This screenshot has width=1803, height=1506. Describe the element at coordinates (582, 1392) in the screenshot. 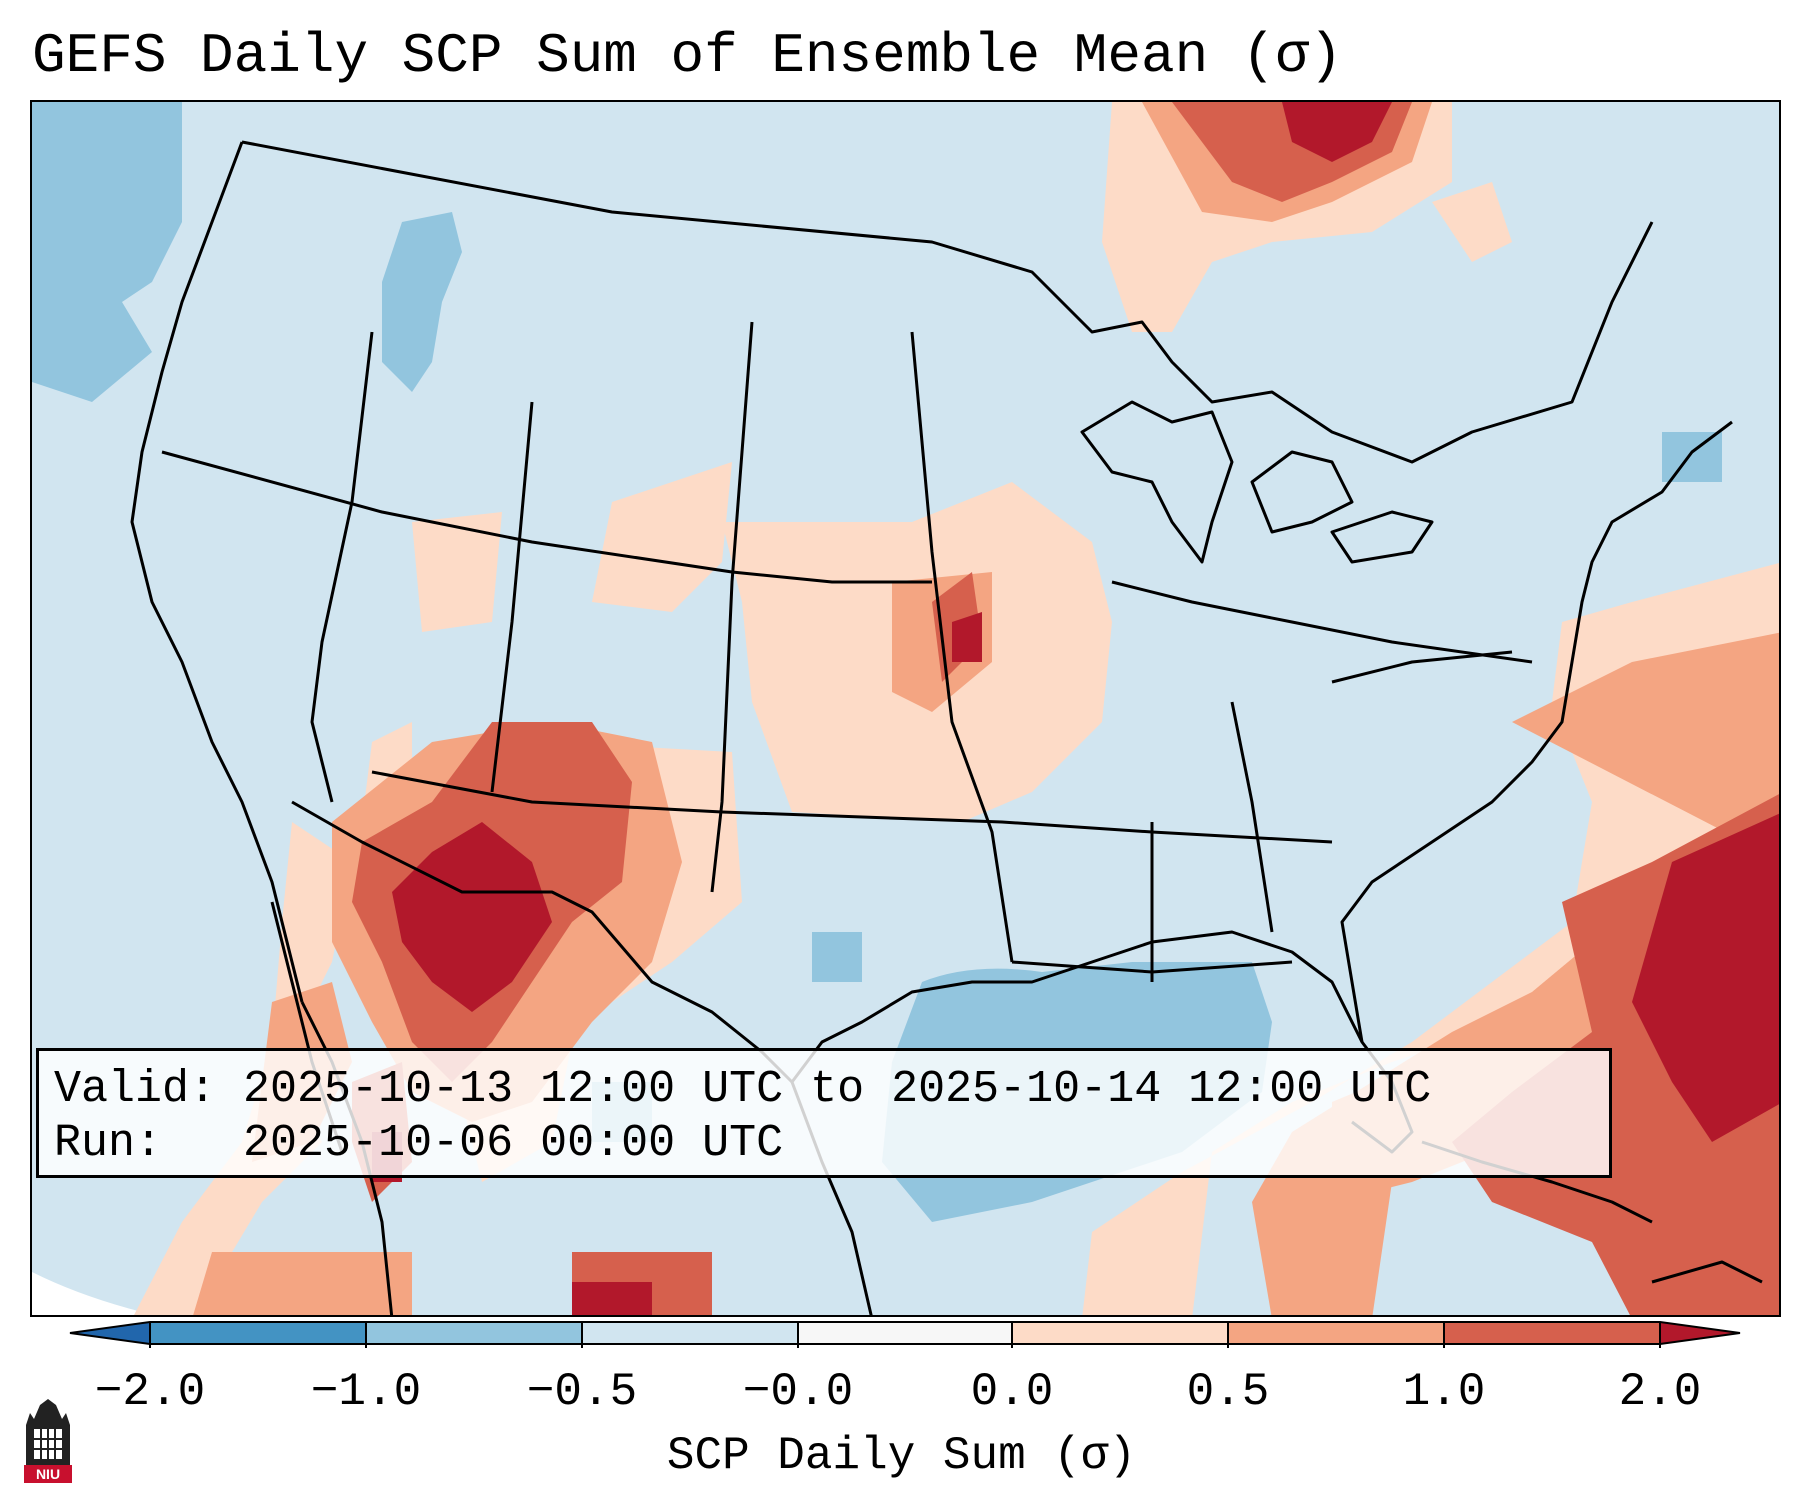

I see `colorbar-tick-label: −0.5` at that location.